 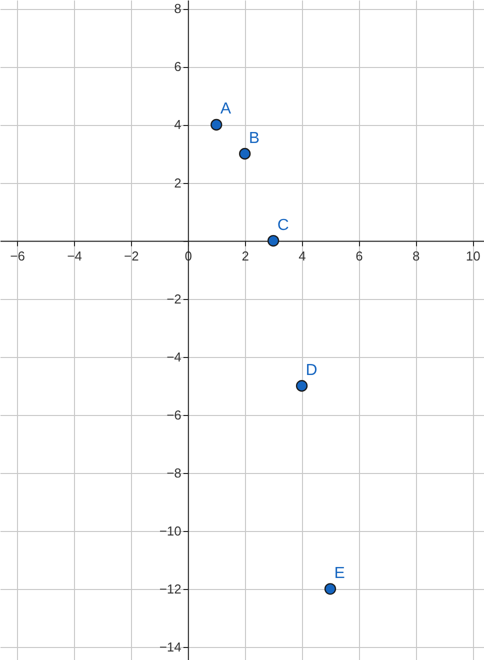 What do you see at coordinates (245, 256) in the screenshot?
I see `x-tick-label: 2` at bounding box center [245, 256].